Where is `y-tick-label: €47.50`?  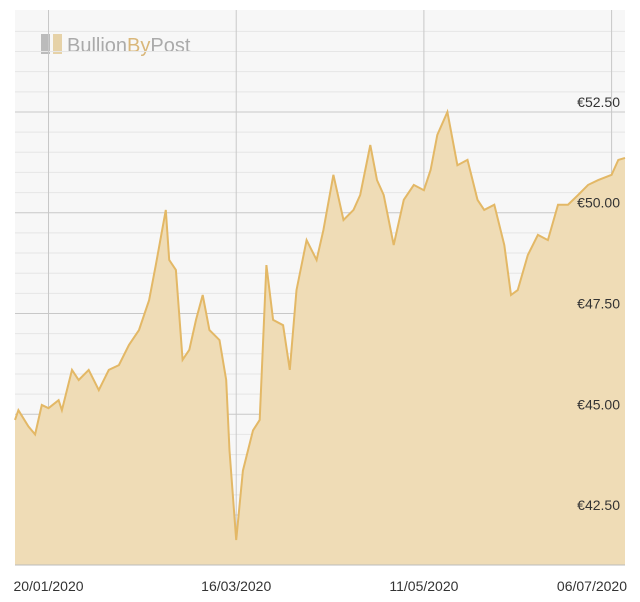 y-tick-label: €47.50 is located at coordinates (598, 303).